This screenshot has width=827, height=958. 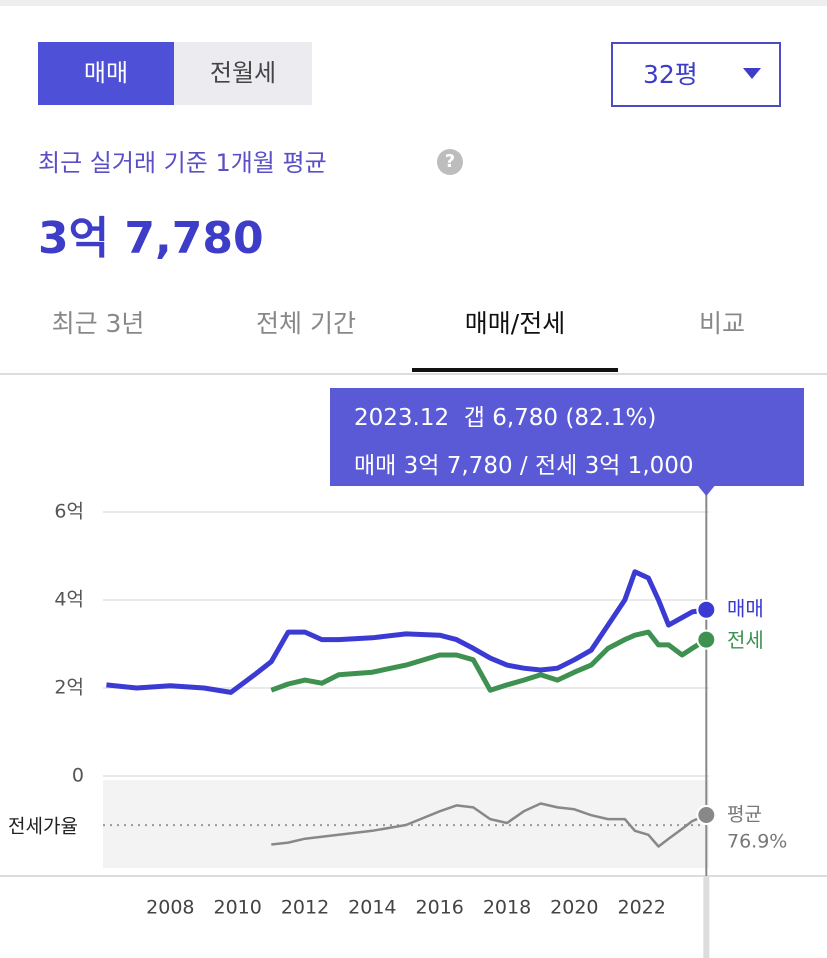 What do you see at coordinates (450, 162) in the screenshot?
I see `help-icon: ?` at bounding box center [450, 162].